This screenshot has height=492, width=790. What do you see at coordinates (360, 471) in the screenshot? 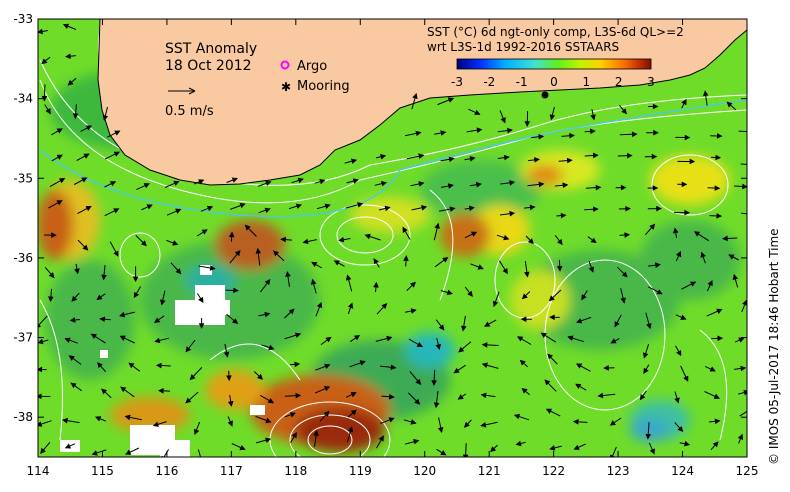
I see `lon-tick-label: 119` at bounding box center [360, 471].